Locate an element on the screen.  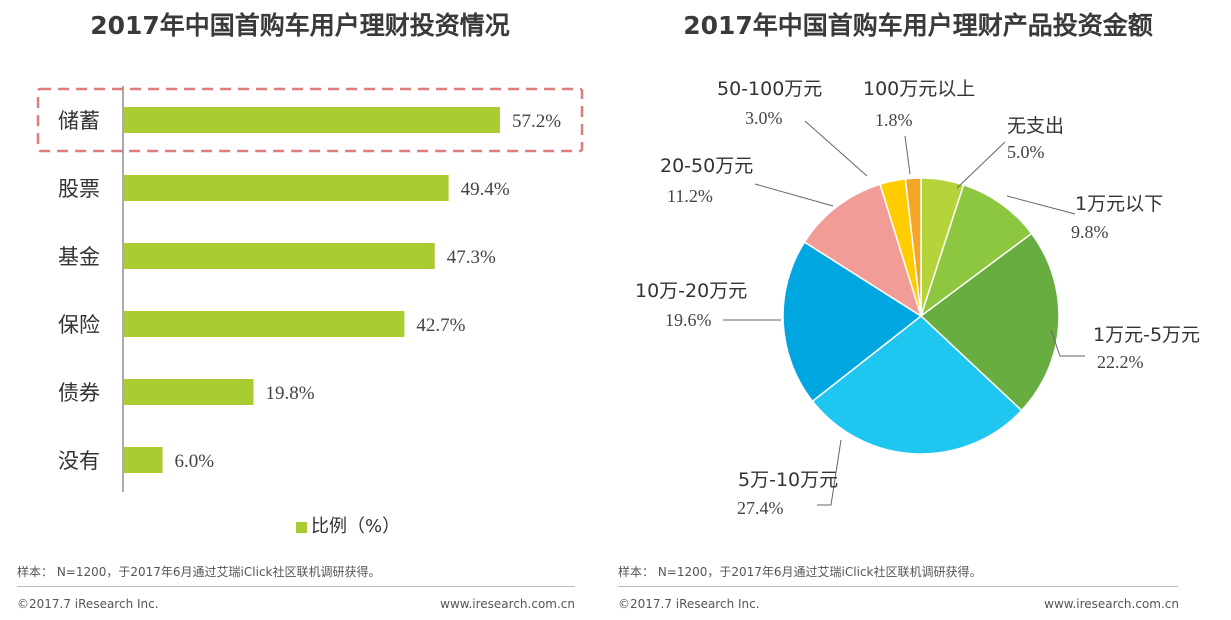
slice-name-label: 5万-10万元 is located at coordinates (788, 480).